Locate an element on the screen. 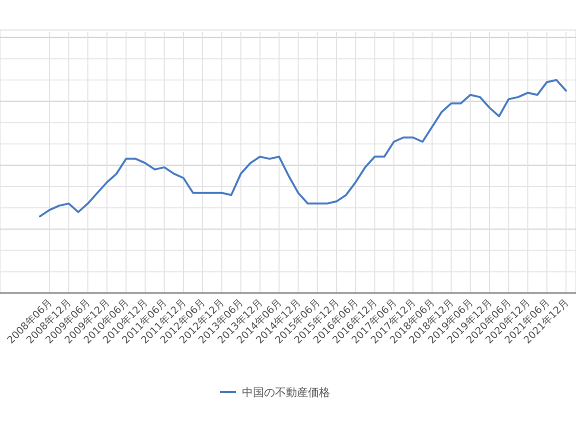  legend-label: 中国の不動産価格 is located at coordinates (286, 392).